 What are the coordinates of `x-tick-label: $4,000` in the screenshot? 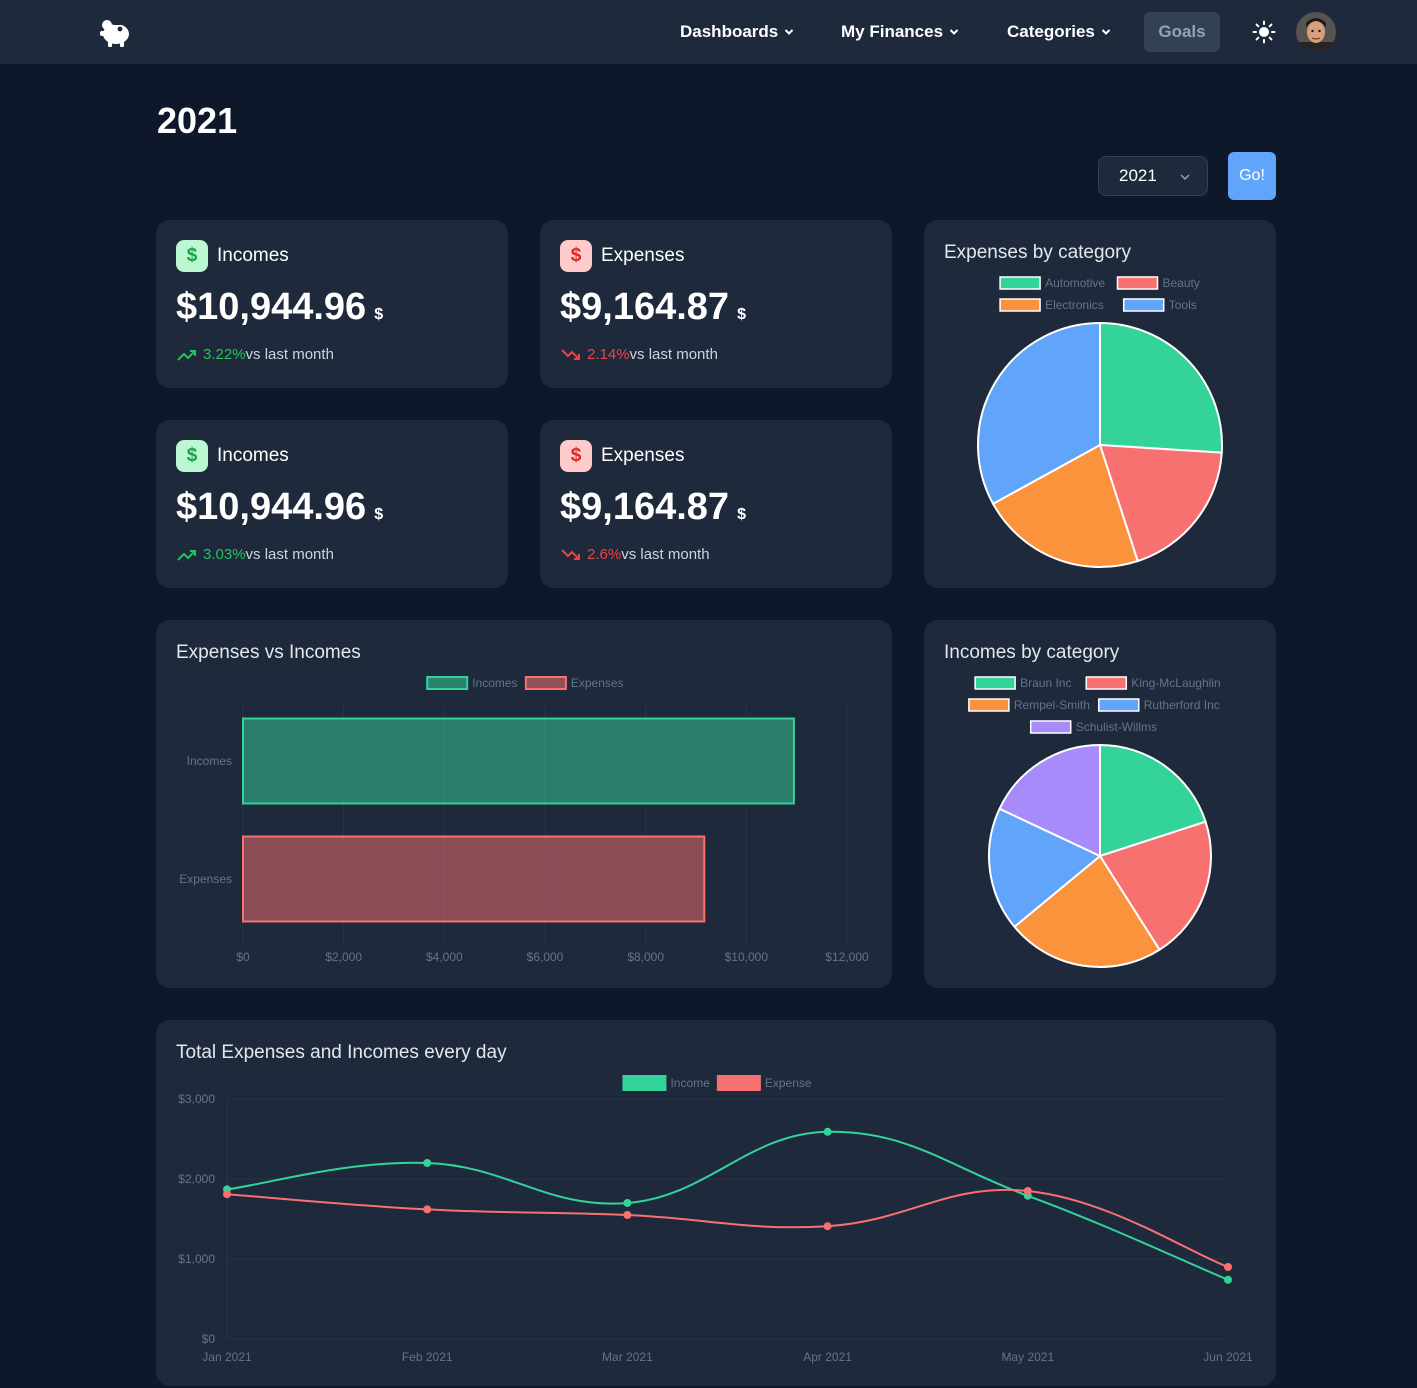 It's located at (444, 957).